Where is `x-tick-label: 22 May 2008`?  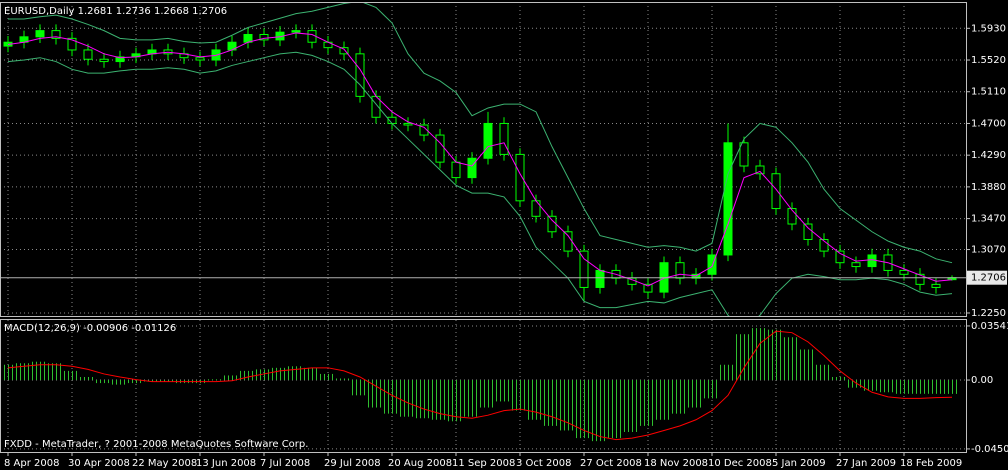
x-tick-label: 22 May 2008 is located at coordinates (164, 463).